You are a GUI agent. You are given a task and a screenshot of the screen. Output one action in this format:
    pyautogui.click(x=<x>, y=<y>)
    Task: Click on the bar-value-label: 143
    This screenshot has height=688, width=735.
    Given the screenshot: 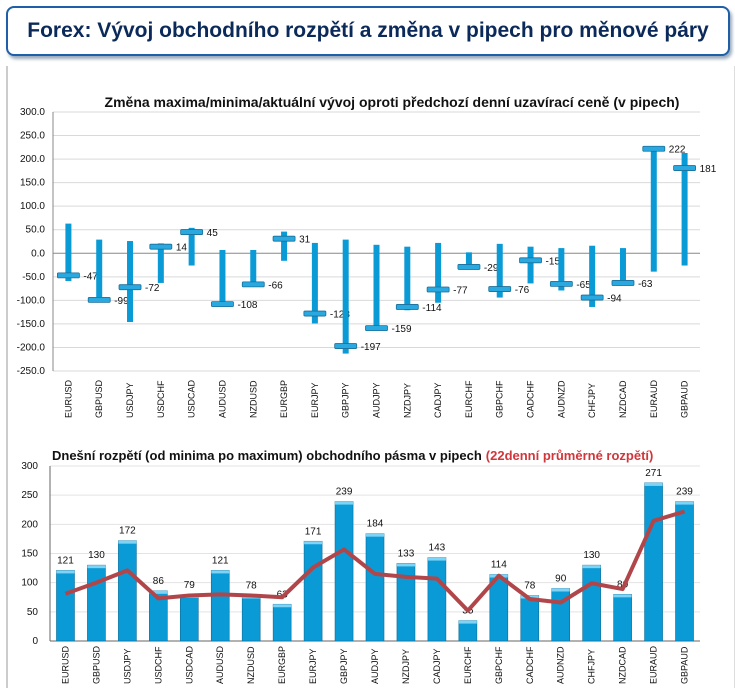 What is the action you would take?
    pyautogui.click(x=437, y=548)
    